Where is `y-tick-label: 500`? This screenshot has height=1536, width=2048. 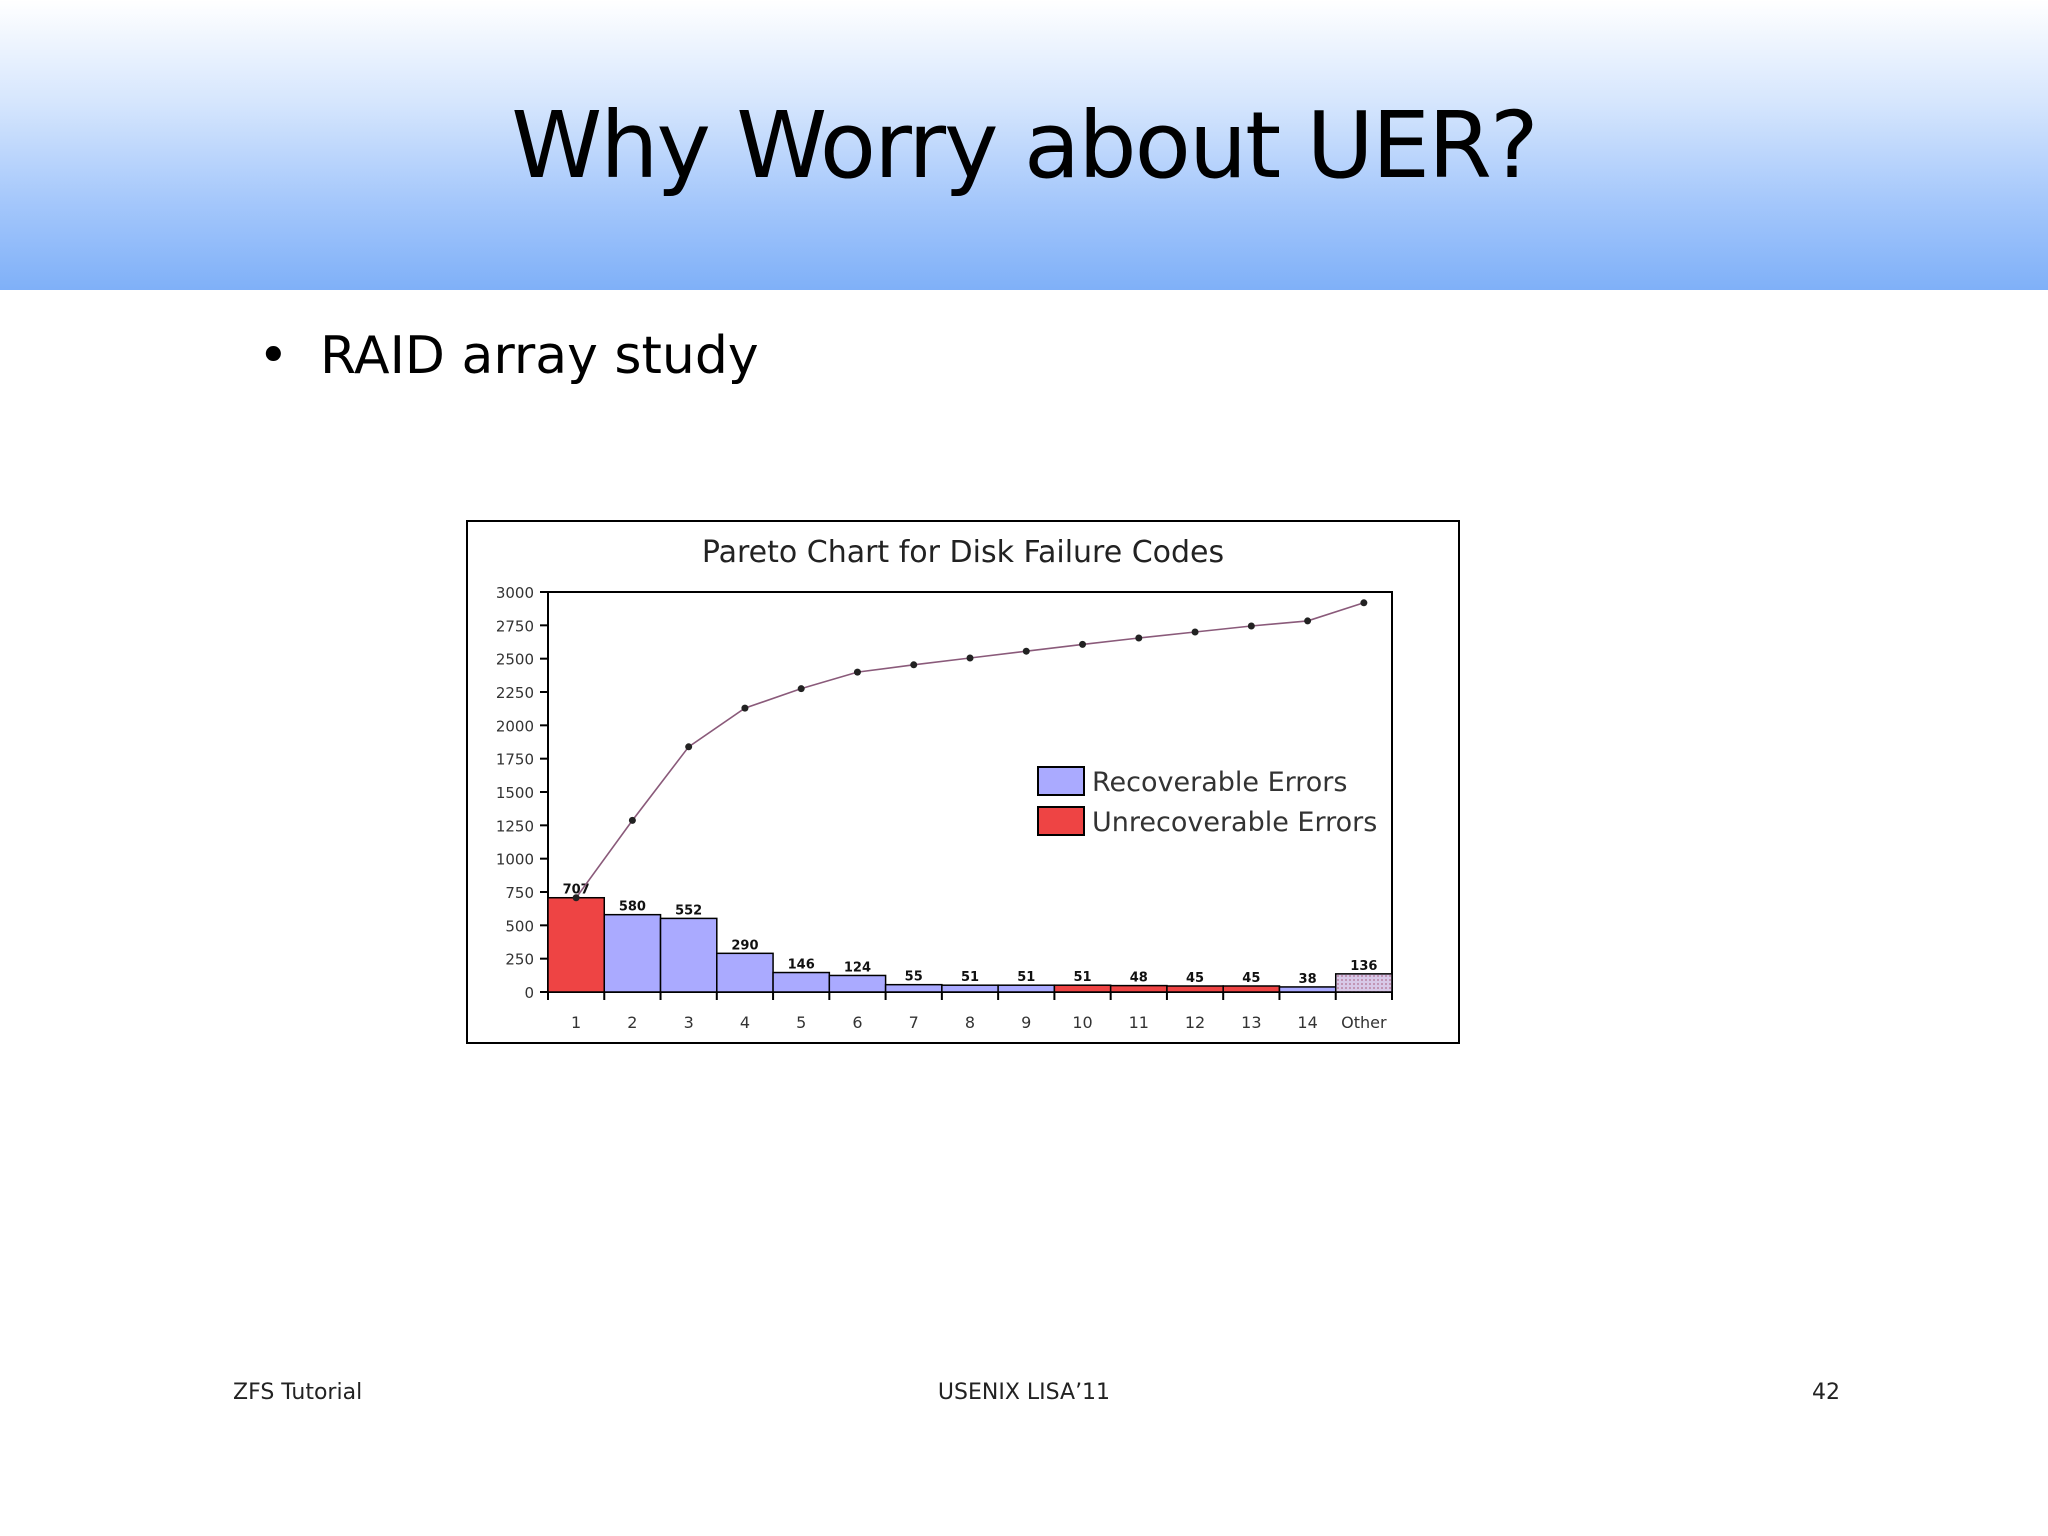 y-tick-label: 500 is located at coordinates (519, 926).